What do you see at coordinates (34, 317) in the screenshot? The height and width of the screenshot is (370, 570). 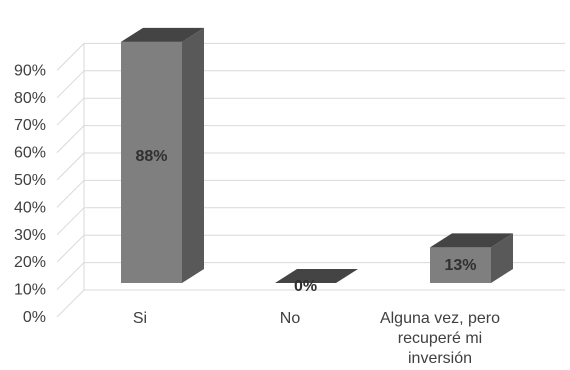 I see `y-tick-label-0: 0%` at bounding box center [34, 317].